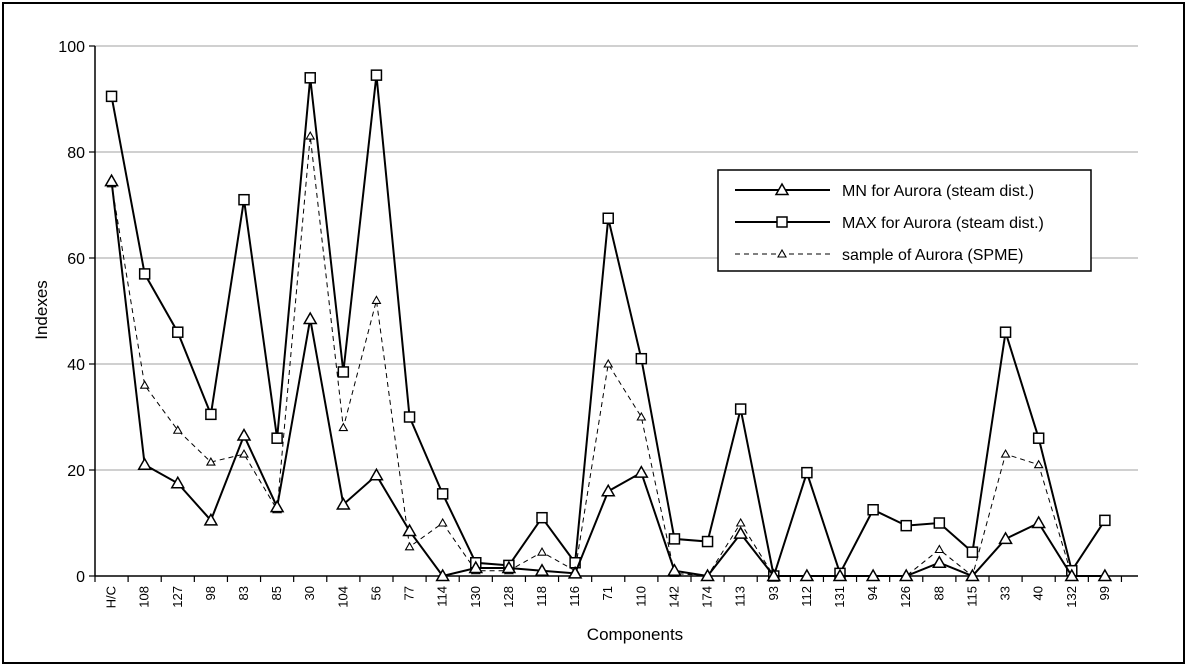 This screenshot has height=668, width=1189. What do you see at coordinates (938, 593) in the screenshot?
I see `x-tick-label: 88` at bounding box center [938, 593].